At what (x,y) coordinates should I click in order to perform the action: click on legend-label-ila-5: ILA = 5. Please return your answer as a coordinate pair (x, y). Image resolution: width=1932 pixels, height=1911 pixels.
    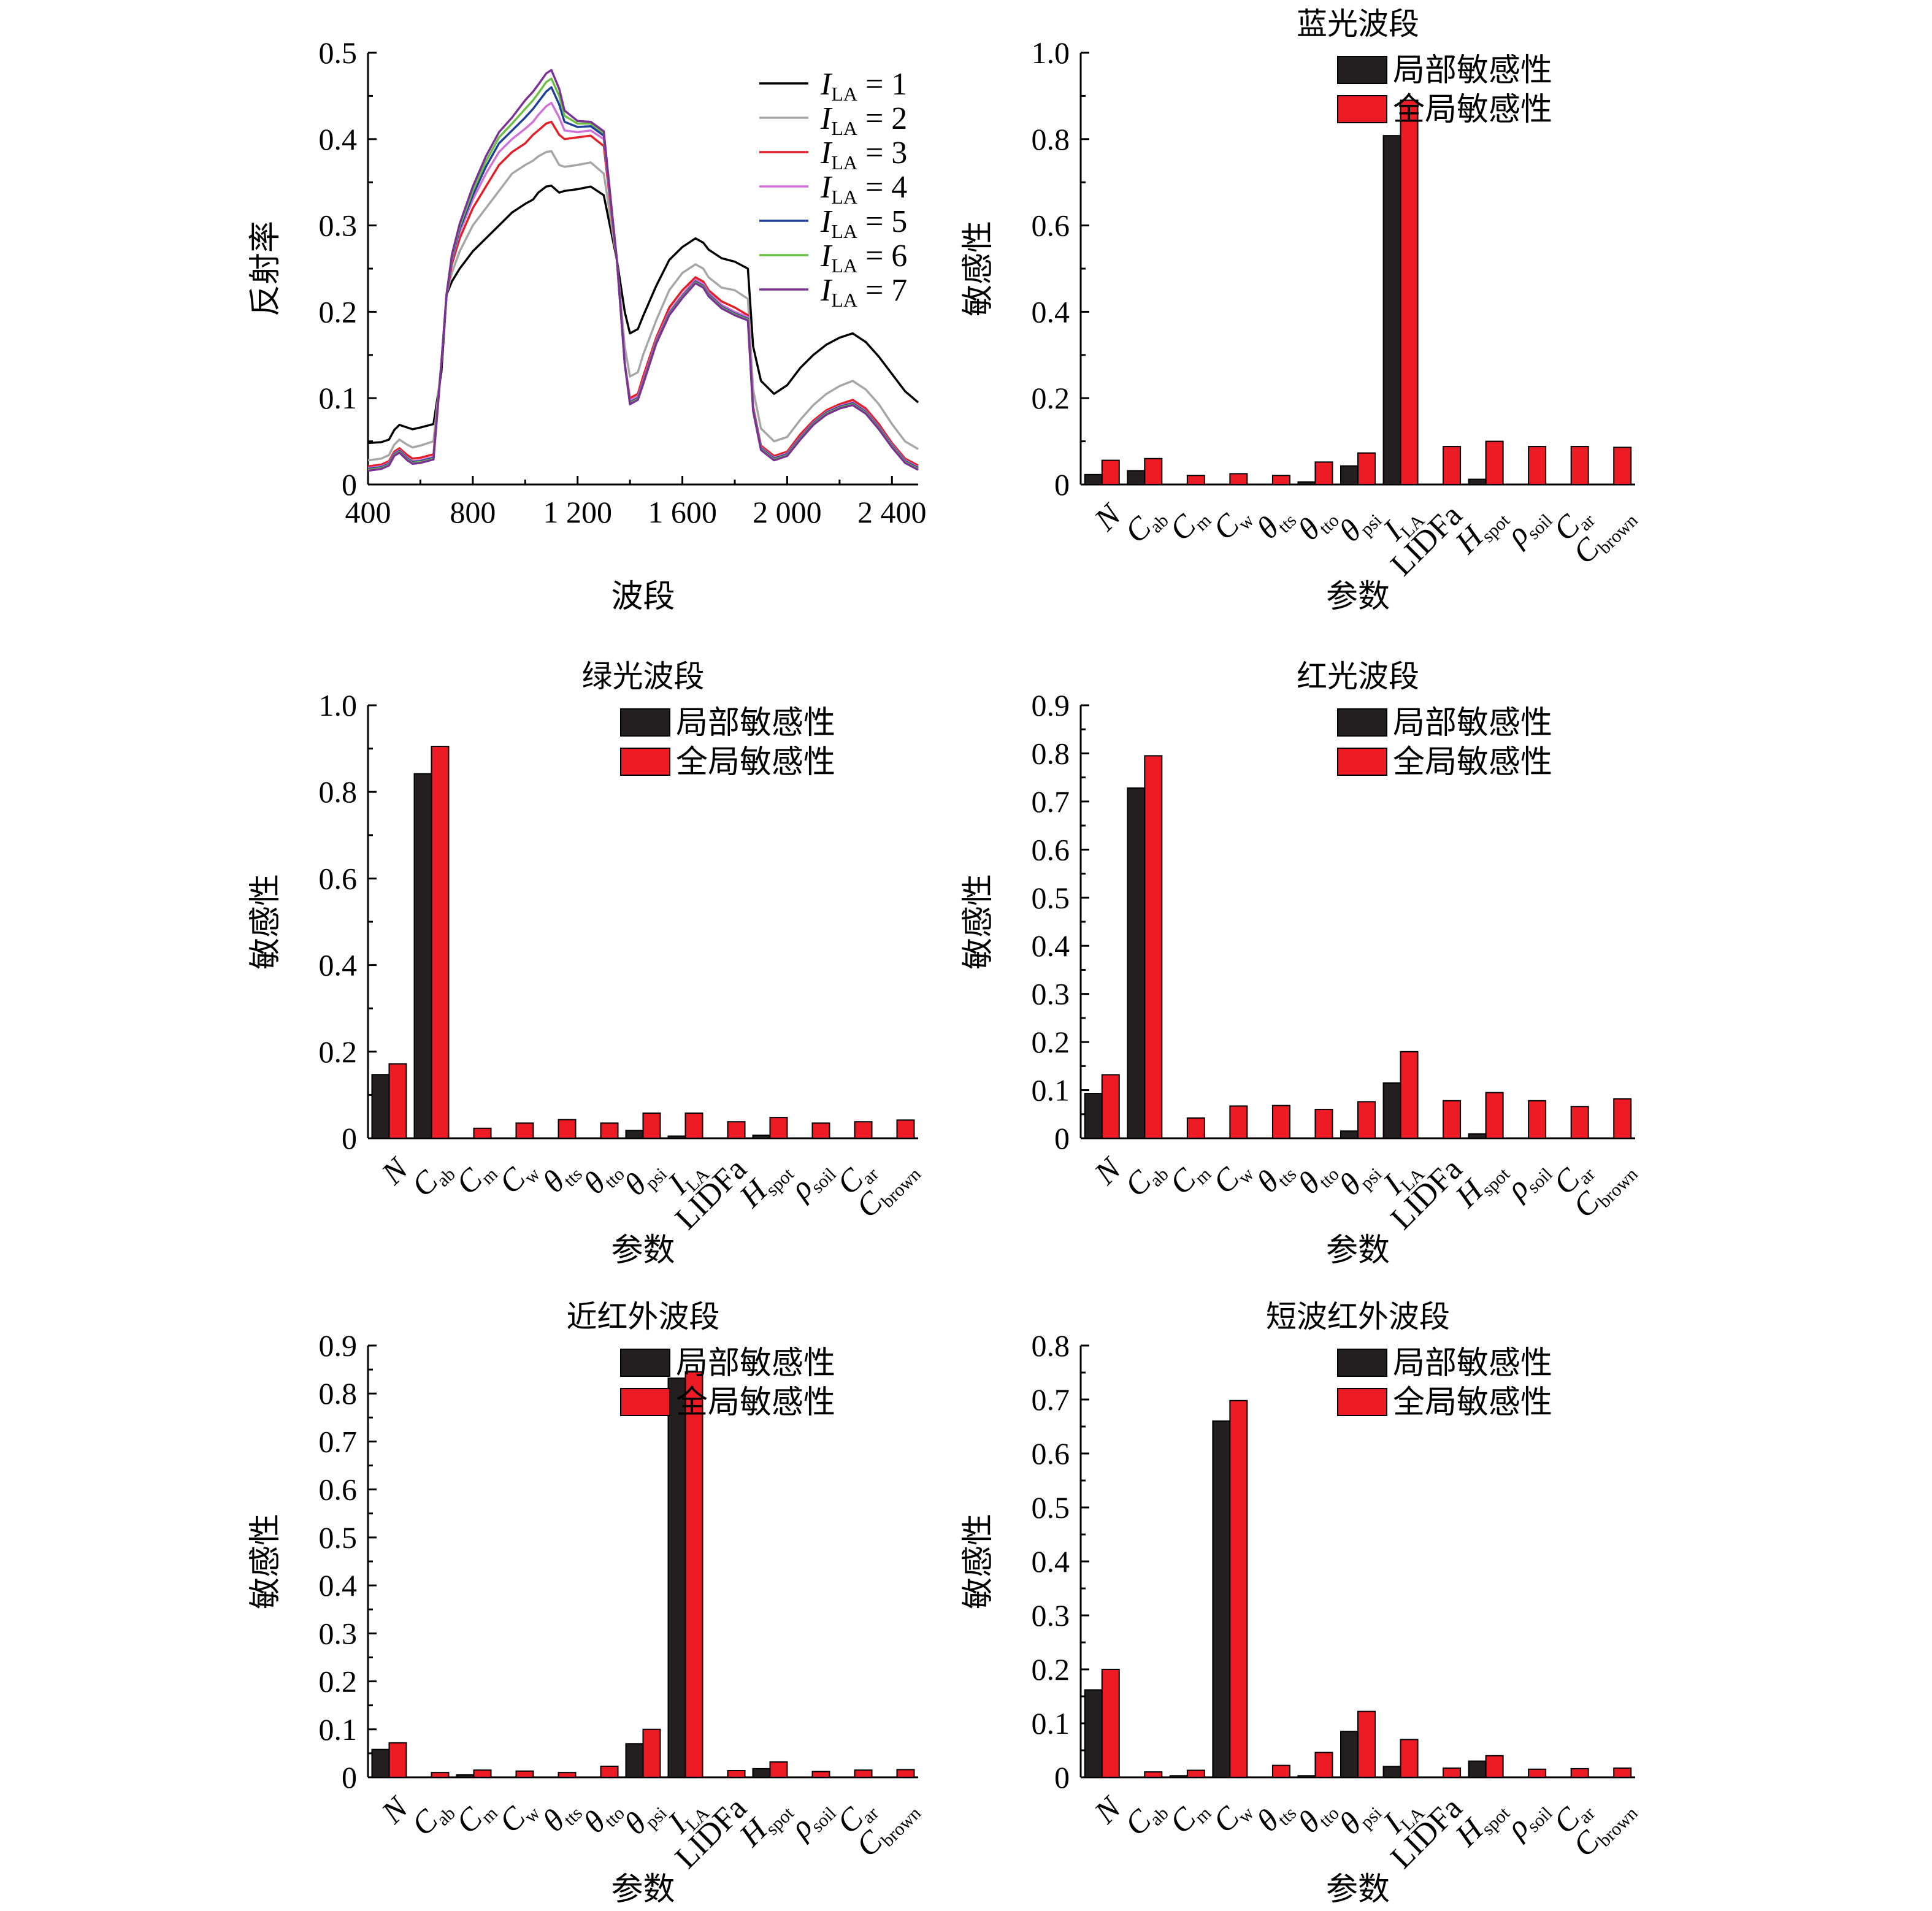
    Looking at the image, I should click on (863, 223).